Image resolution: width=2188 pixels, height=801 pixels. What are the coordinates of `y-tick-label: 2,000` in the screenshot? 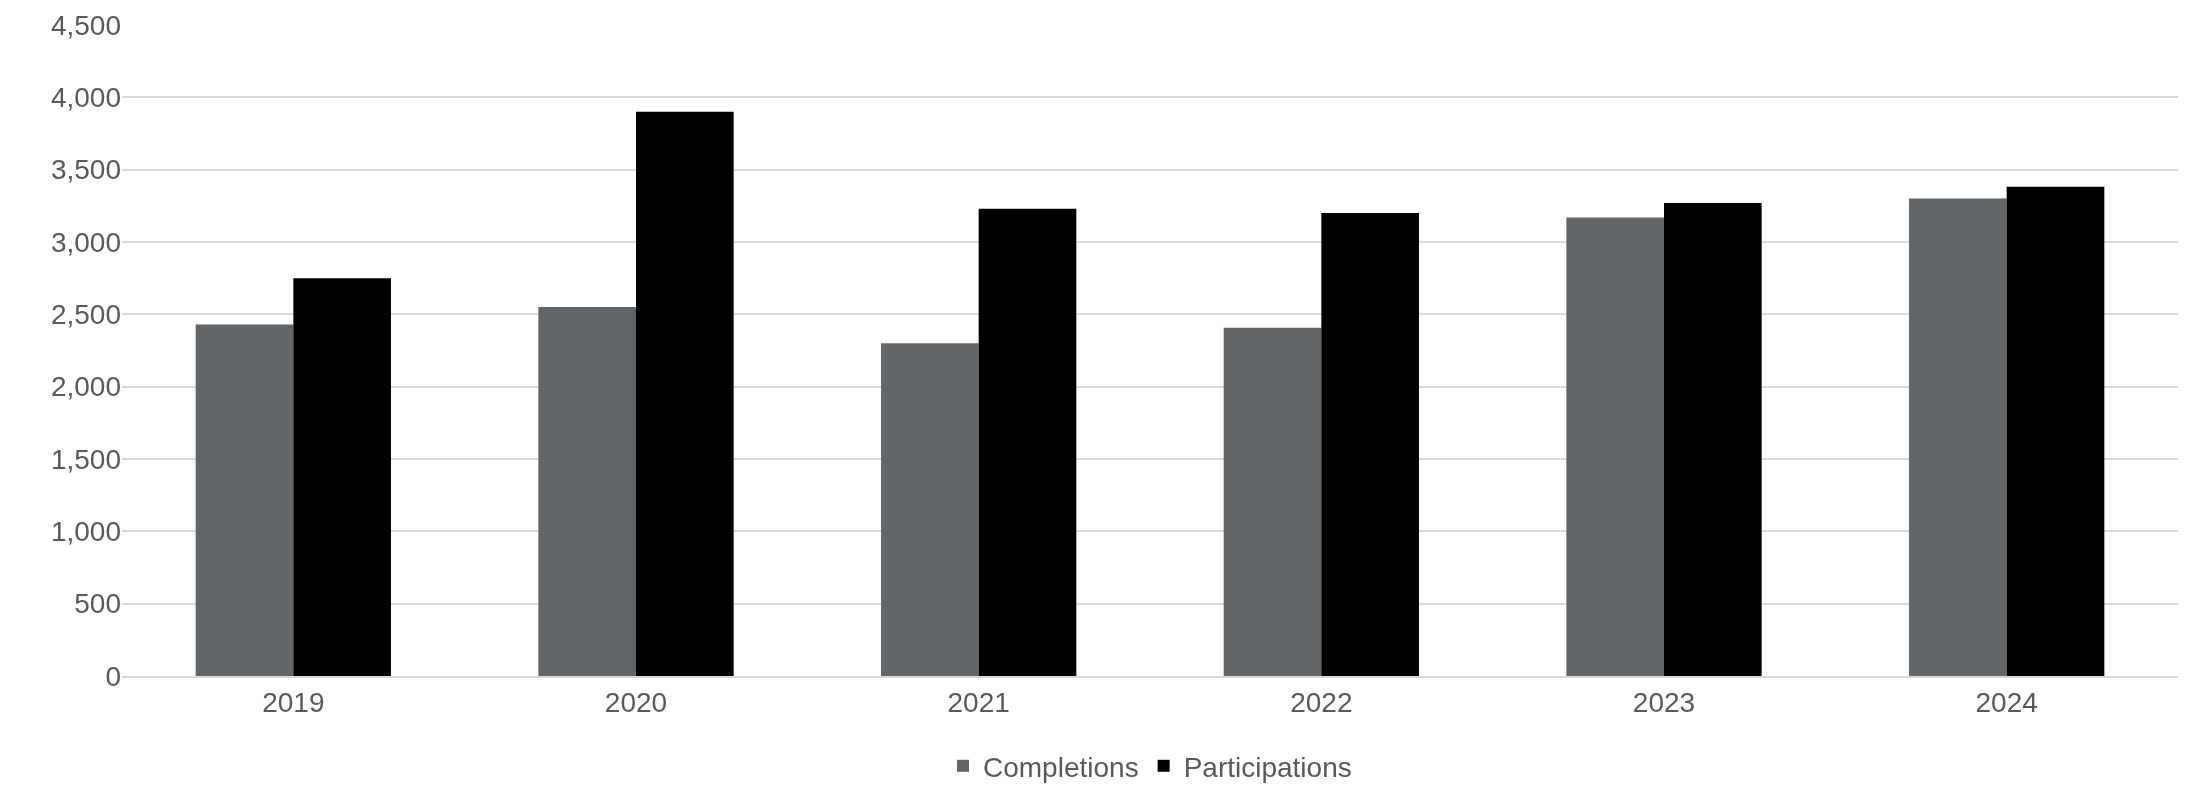 It's located at (85, 387).